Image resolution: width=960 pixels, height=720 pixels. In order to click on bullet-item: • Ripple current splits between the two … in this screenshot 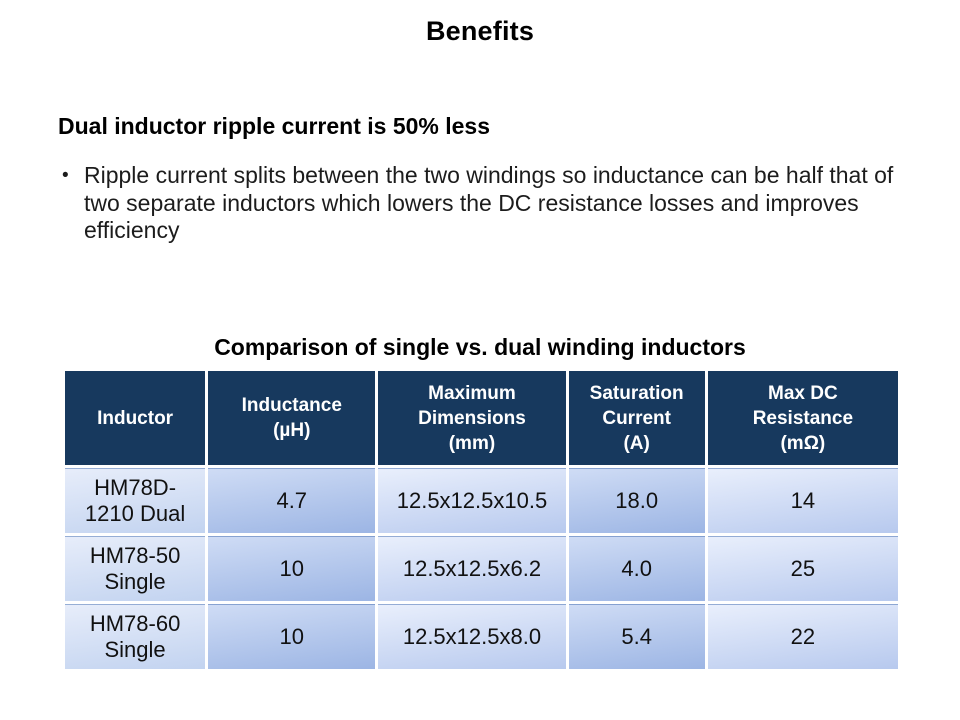, I will do `click(487, 203)`.